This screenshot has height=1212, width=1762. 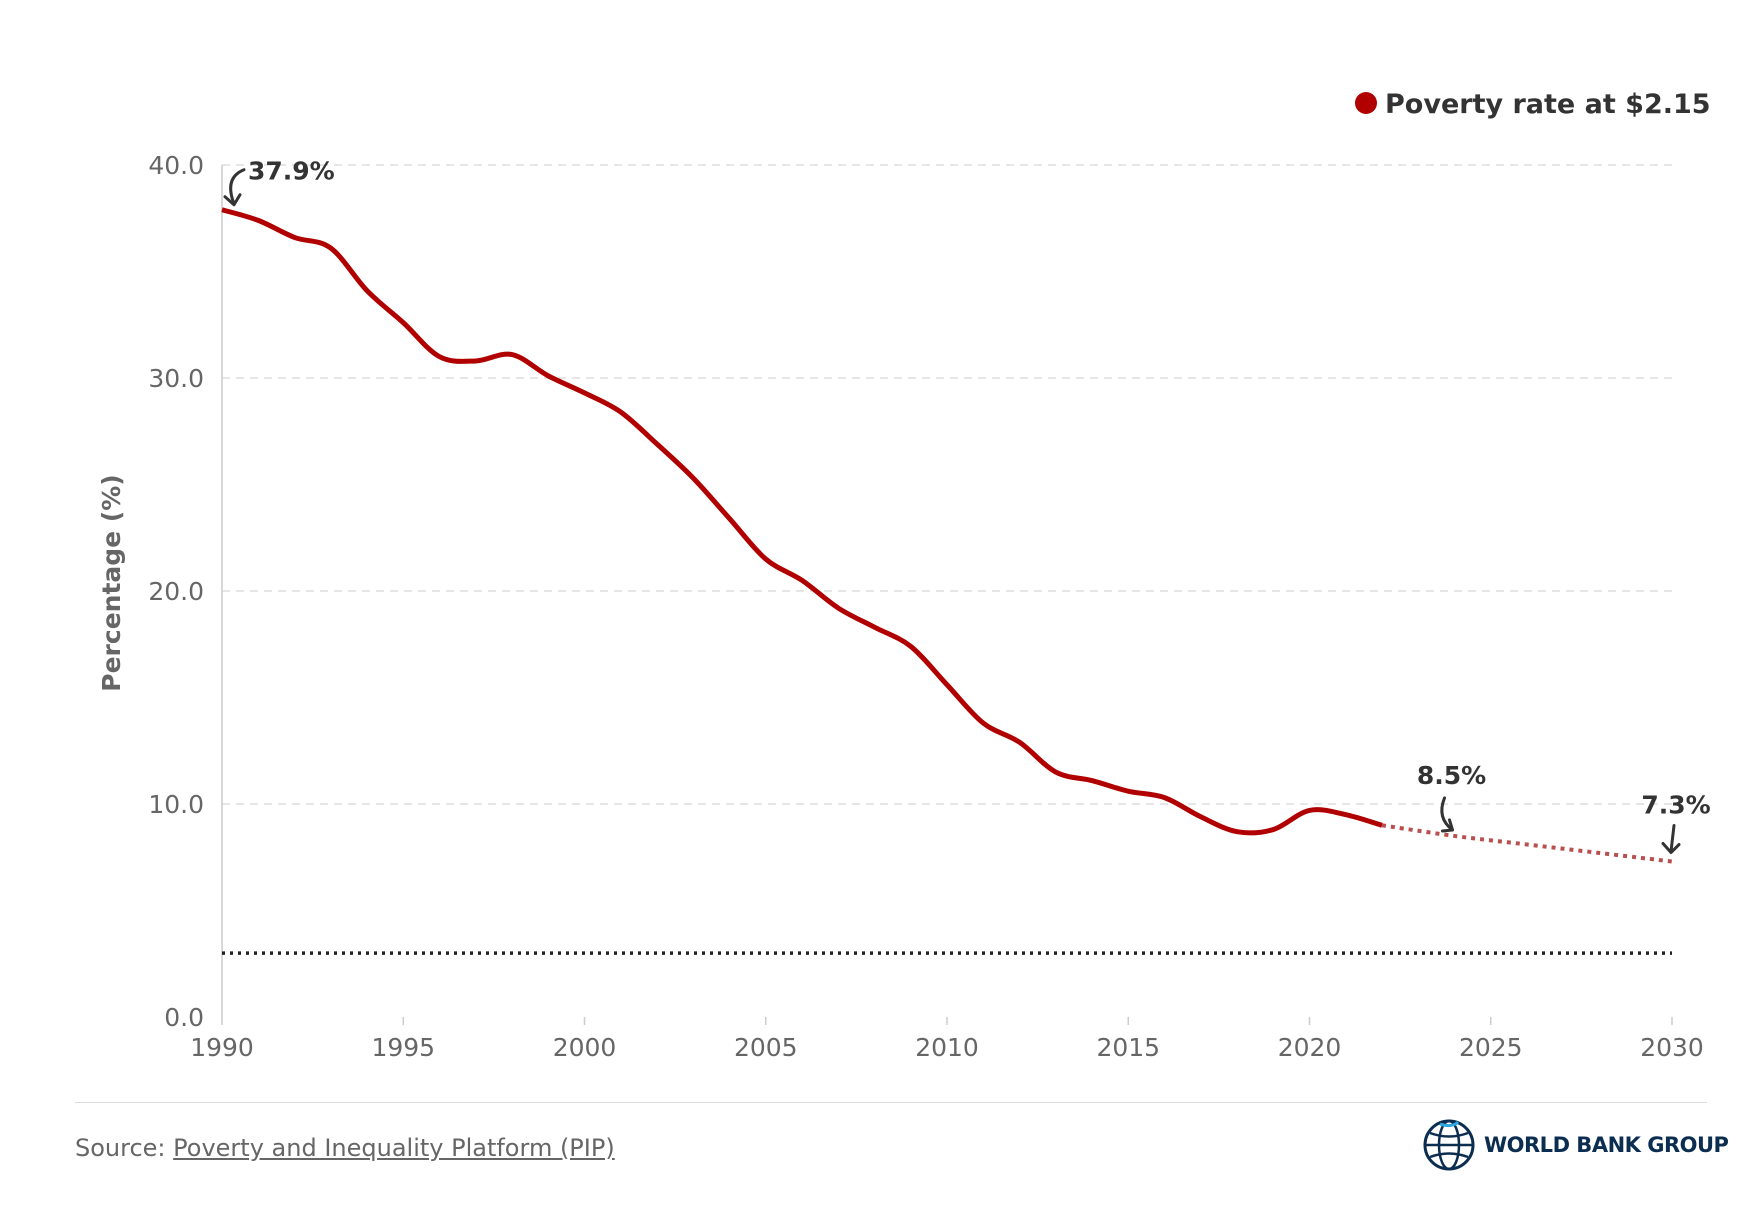 What do you see at coordinates (176, 804) in the screenshot?
I see `y-tick-label: 10.0` at bounding box center [176, 804].